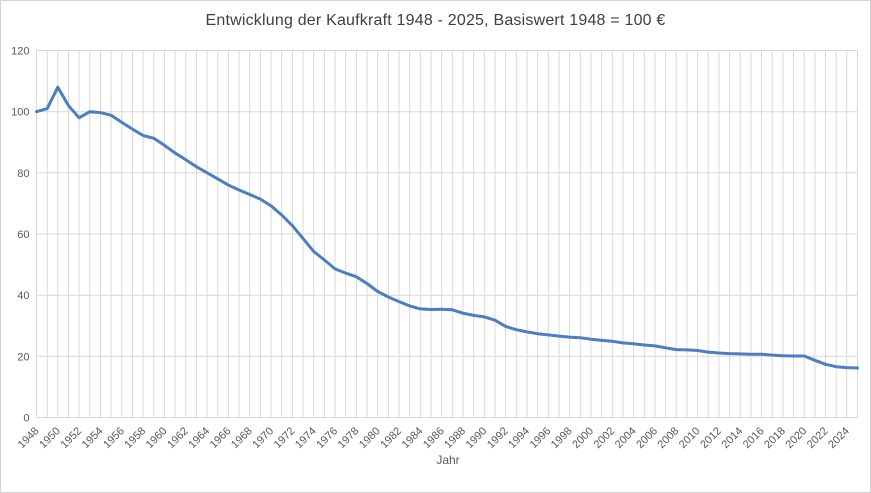  Describe the element at coordinates (199, 438) in the screenshot. I see `x-tick-label: 1964` at that location.